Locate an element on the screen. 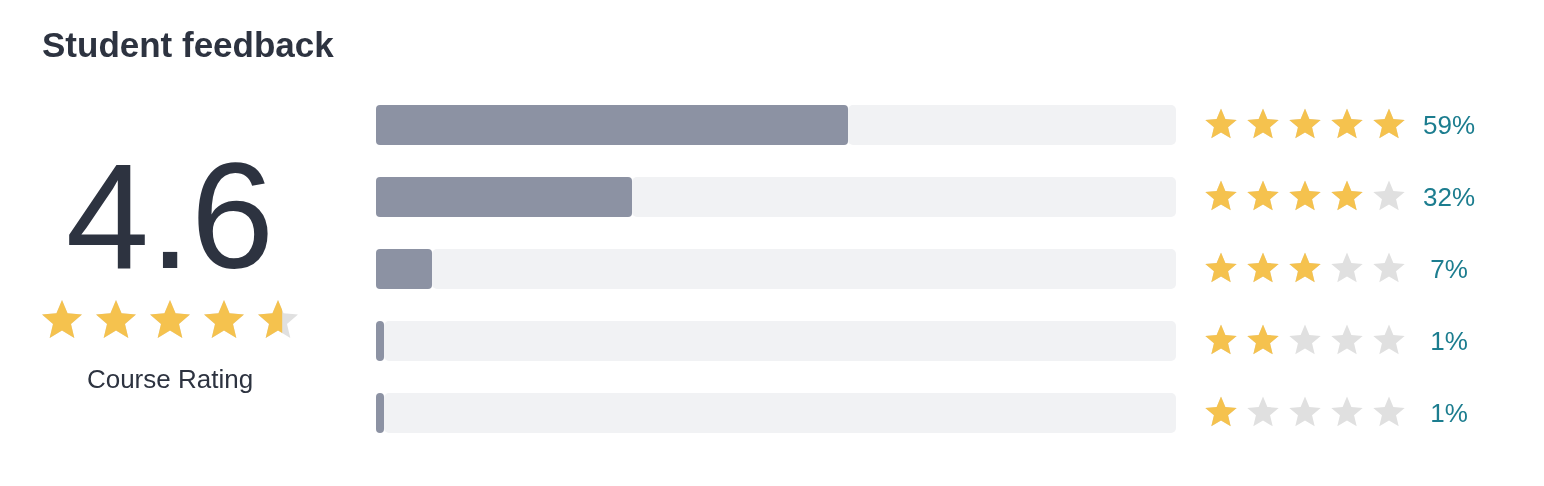 The width and height of the screenshot is (1544, 486). data-label: 7% is located at coordinates (1449, 269).